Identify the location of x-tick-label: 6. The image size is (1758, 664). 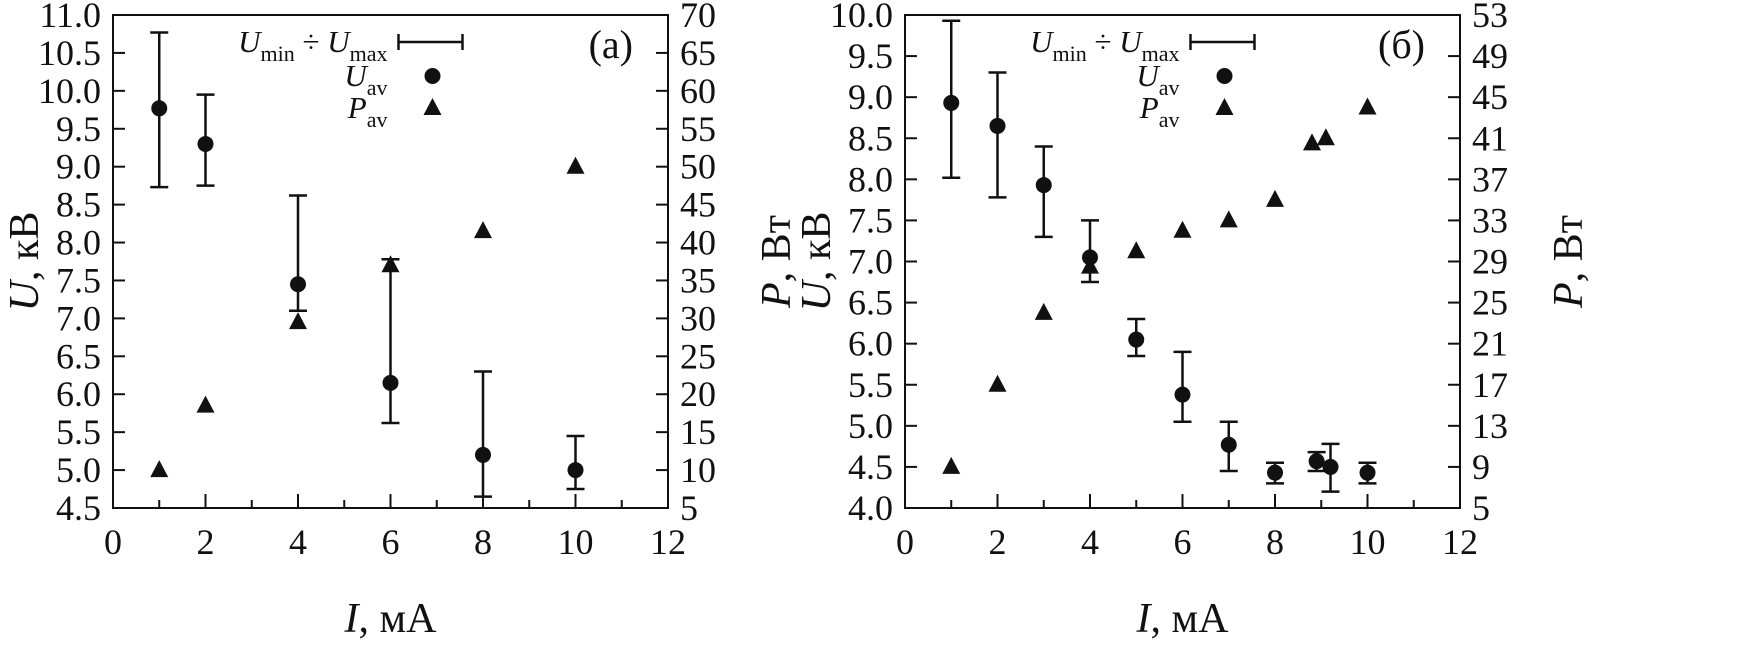
(1183, 542).